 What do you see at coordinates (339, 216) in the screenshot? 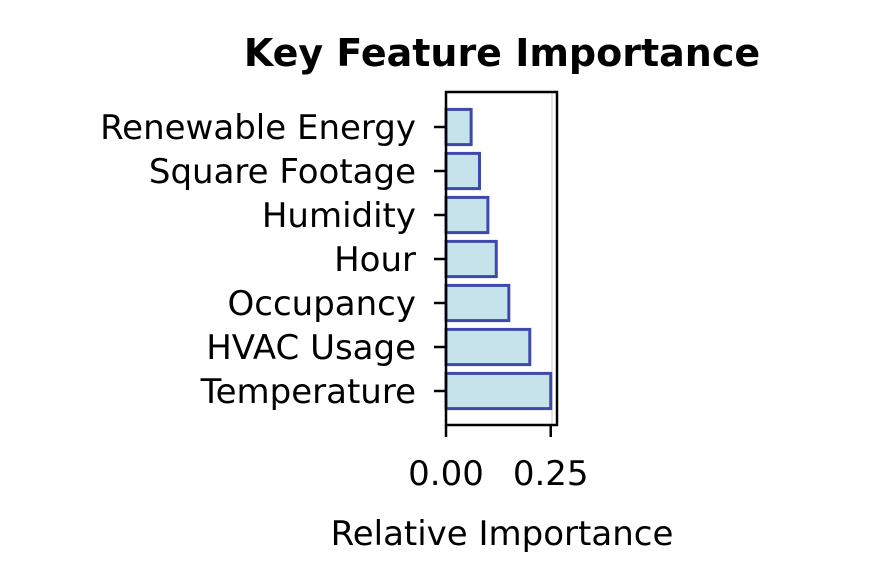
I see `y-tick-label: Humidity` at bounding box center [339, 216].